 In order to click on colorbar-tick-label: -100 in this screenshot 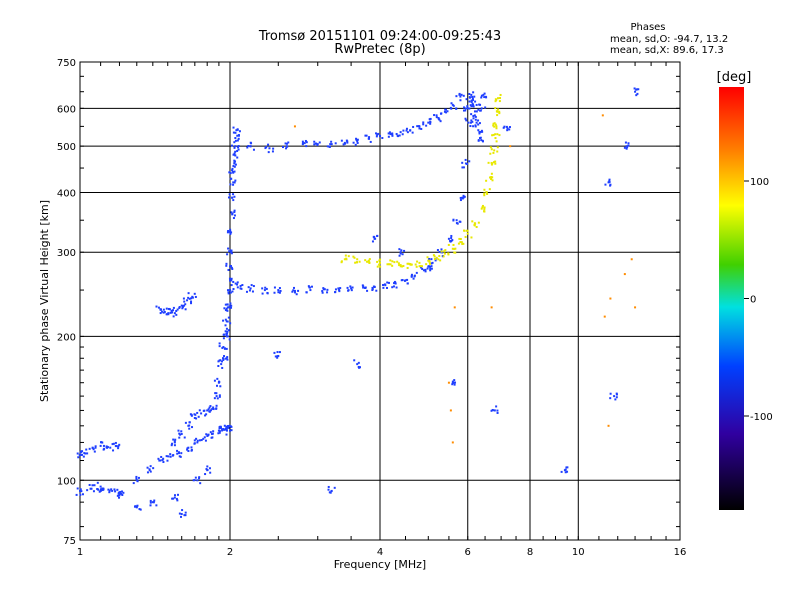, I will do `click(761, 417)`.